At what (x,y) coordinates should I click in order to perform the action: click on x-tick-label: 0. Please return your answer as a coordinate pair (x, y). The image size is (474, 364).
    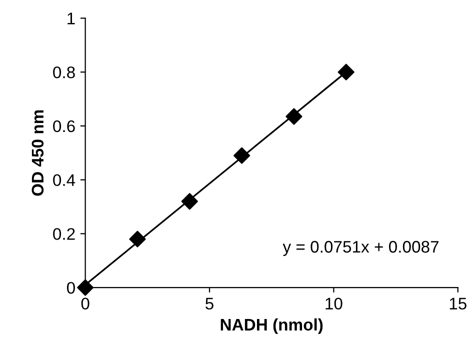
    Looking at the image, I should click on (85, 304).